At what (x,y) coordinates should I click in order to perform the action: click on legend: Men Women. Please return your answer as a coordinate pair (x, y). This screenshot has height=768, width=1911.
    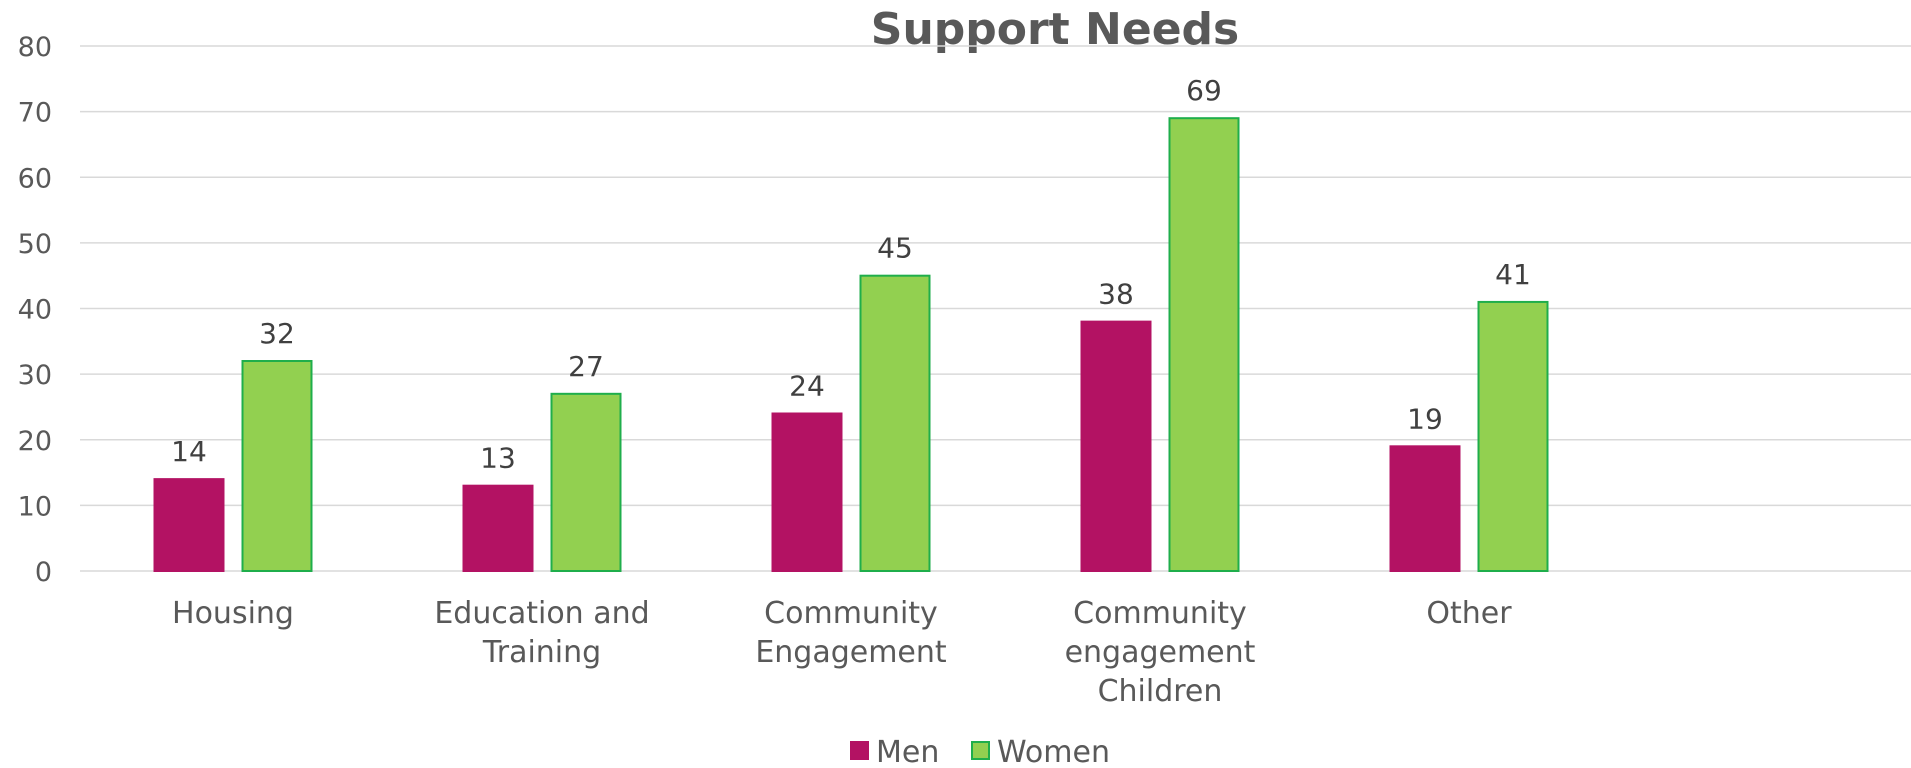
    Looking at the image, I should click on (980, 751).